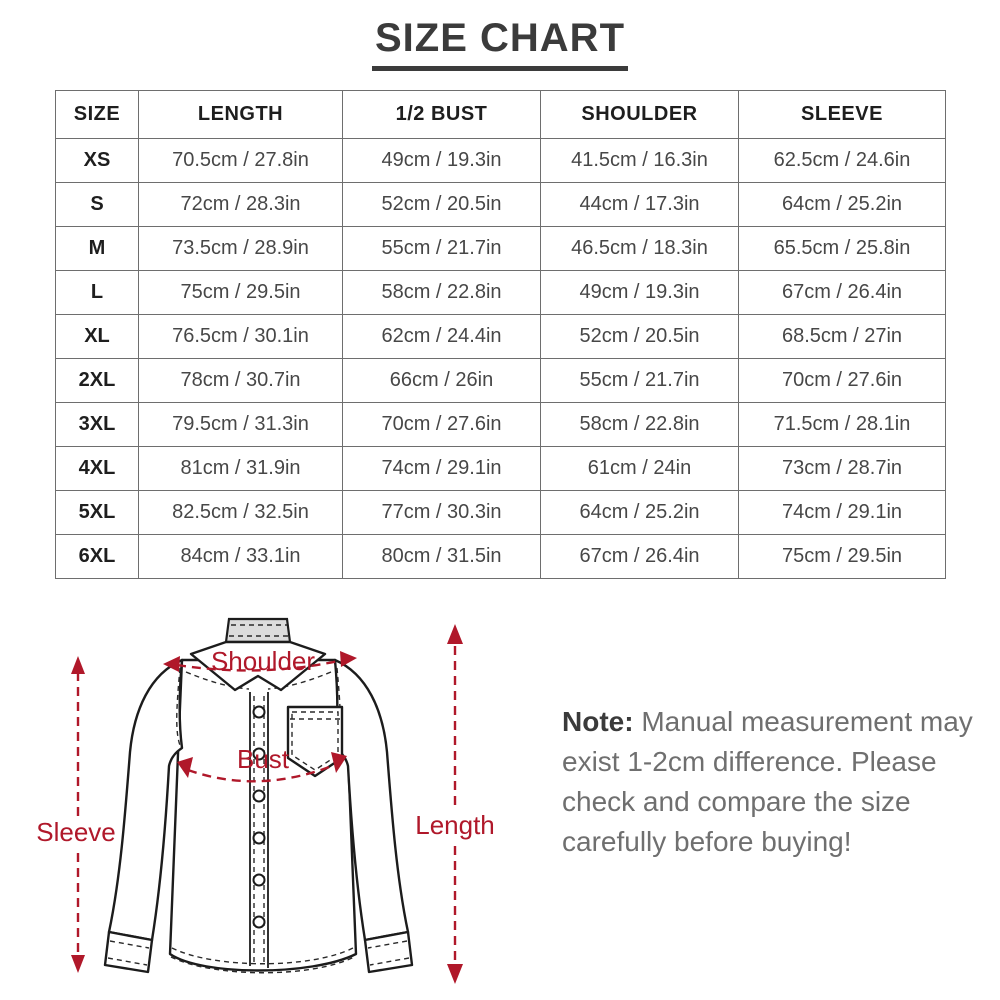 This screenshot has height=1000, width=1000. Describe the element at coordinates (807, 721) in the screenshot. I see `note-text: Manual measurement may` at that location.